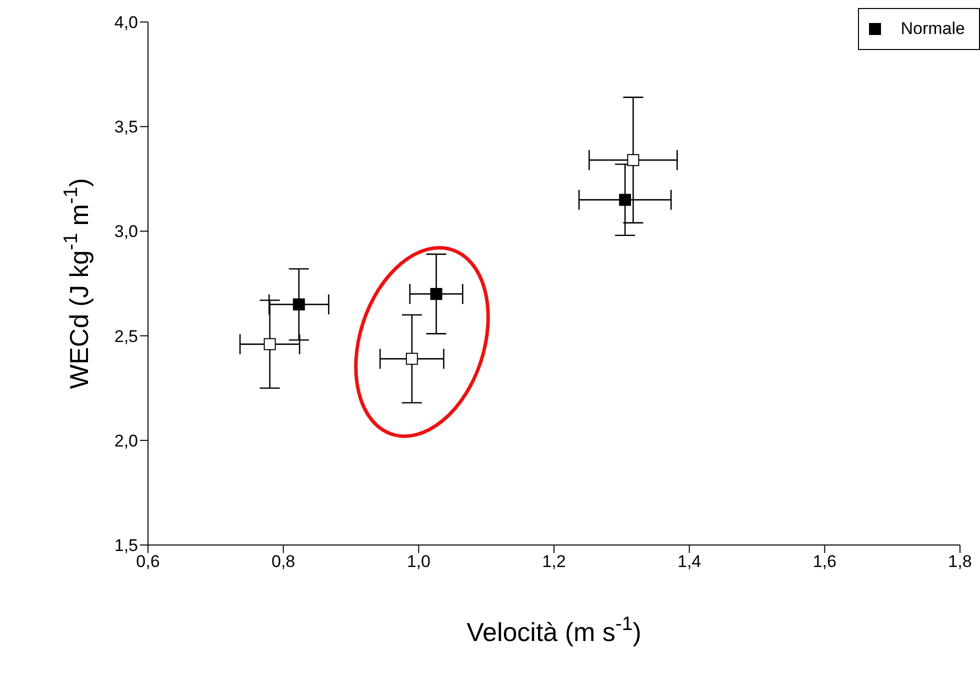 This screenshot has height=691, width=980. I want to click on y-tick-label: 3,0, so click(126, 232).